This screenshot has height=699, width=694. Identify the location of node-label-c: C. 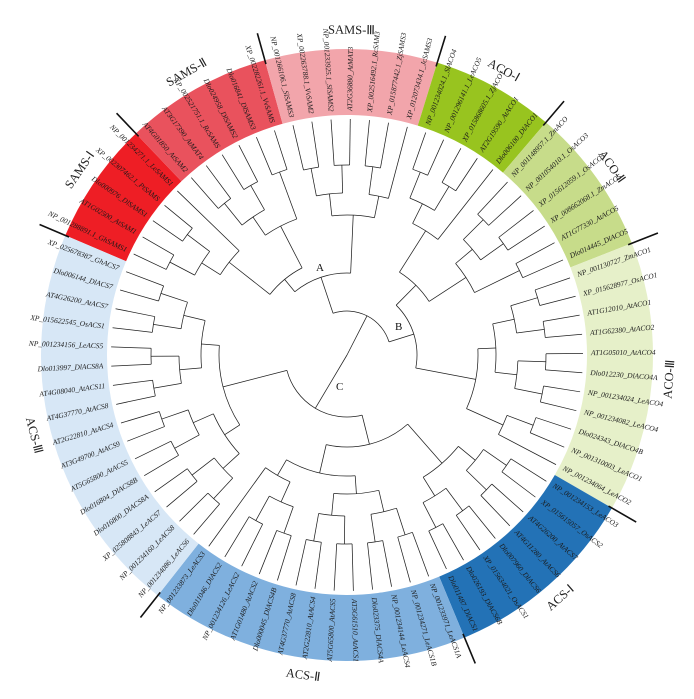
(339, 387).